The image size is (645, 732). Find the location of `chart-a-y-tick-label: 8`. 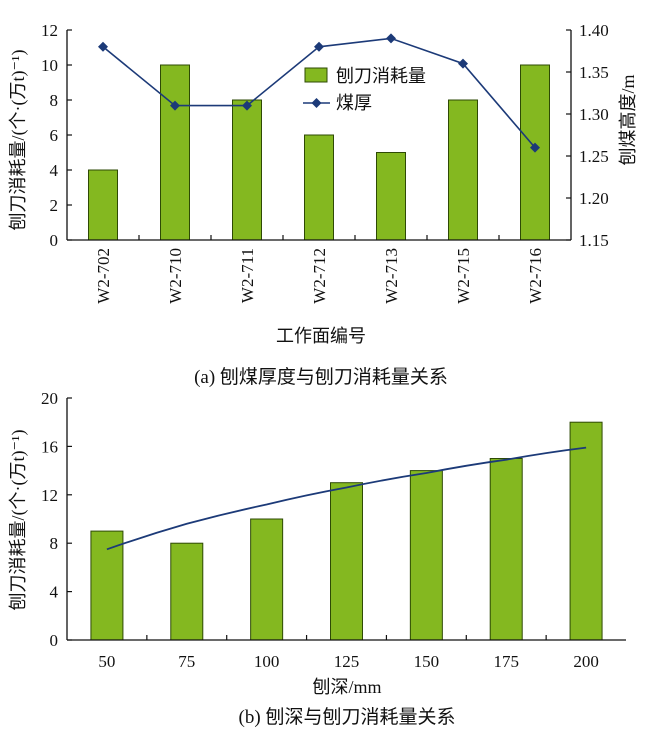

chart-a-y-tick-label: 8 is located at coordinates (54, 100).